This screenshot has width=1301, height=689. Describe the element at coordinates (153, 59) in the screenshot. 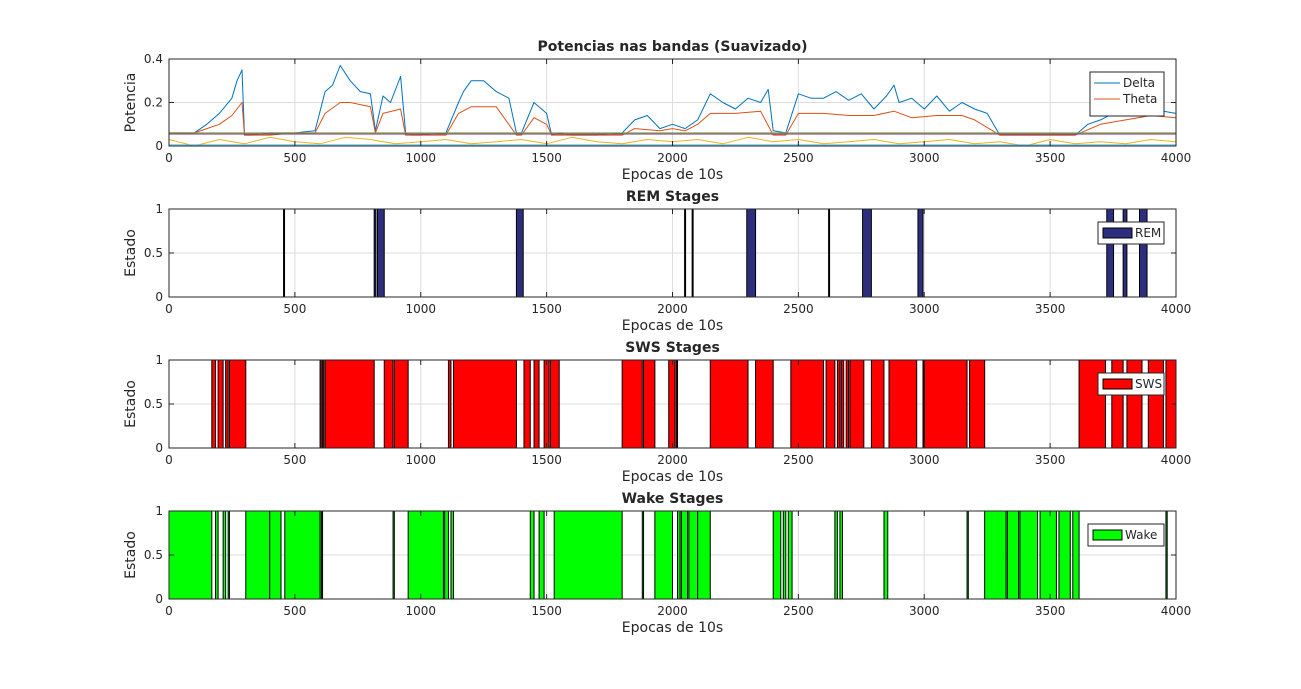

I see `y-tick-label: 0.4` at that location.